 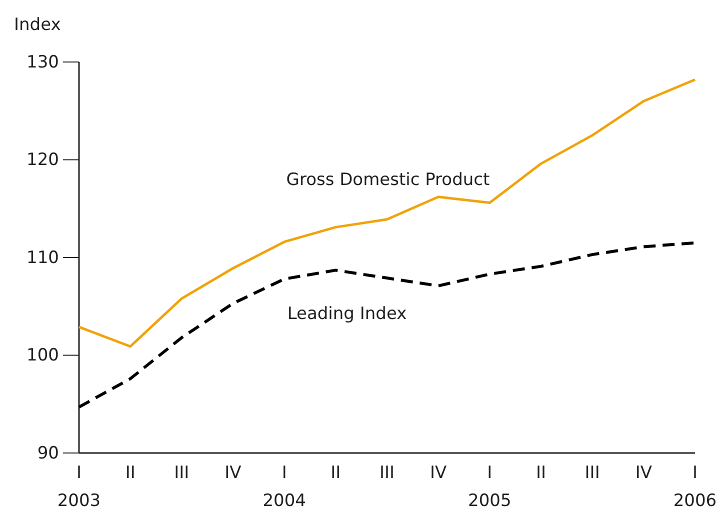 What do you see at coordinates (48, 453) in the screenshot?
I see `y-tick-label: 90` at bounding box center [48, 453].